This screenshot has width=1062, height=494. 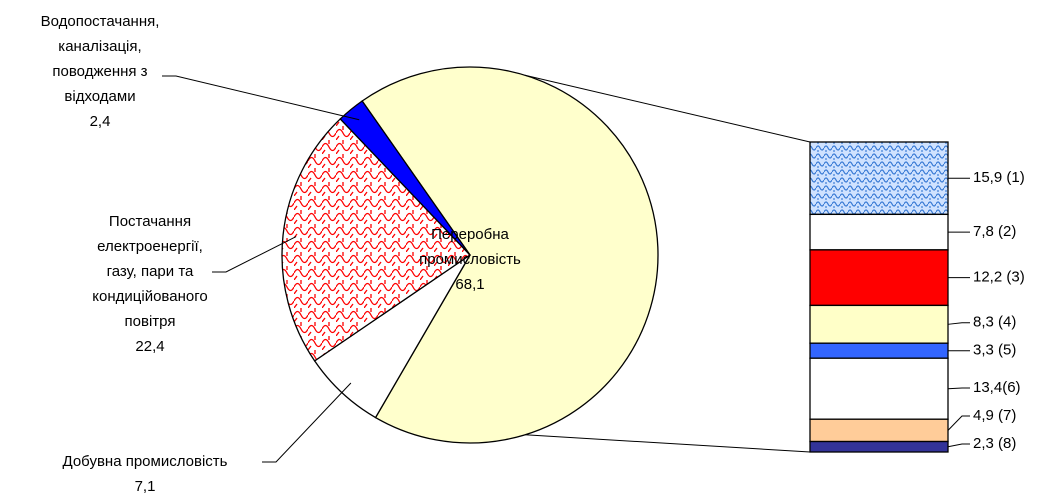 I want to click on slice-label: повітря, so click(x=150, y=321).